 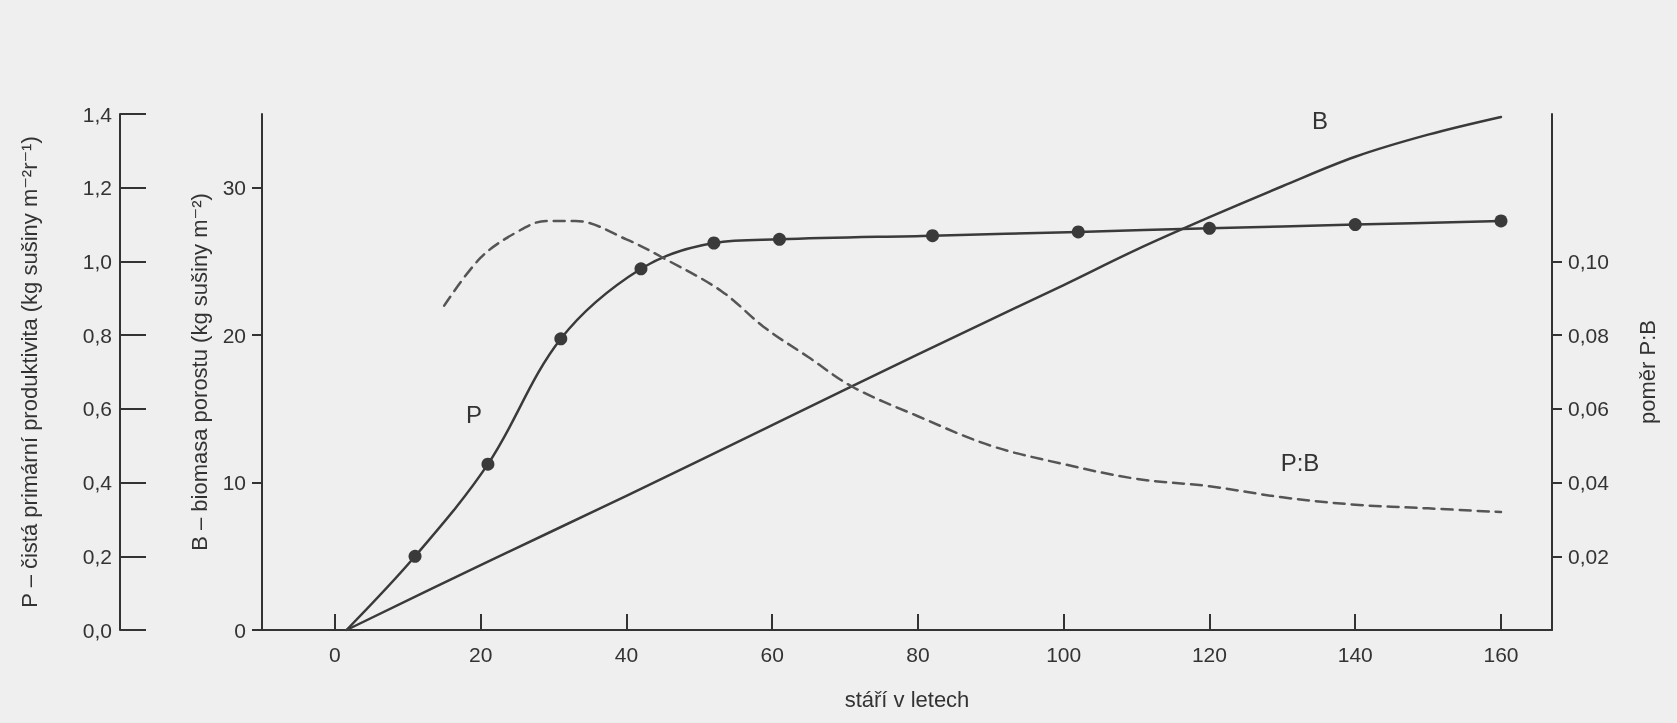 What do you see at coordinates (234, 483) in the screenshot?
I see `y2-tick-label: 10` at bounding box center [234, 483].